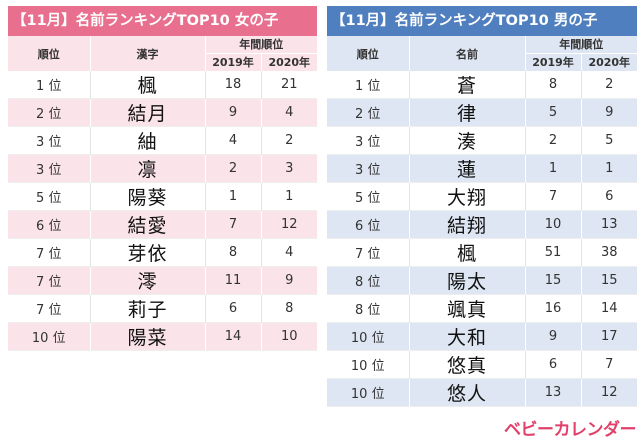  What do you see at coordinates (608, 280) in the screenshot?
I see `year-2020-cell: 15` at bounding box center [608, 280].